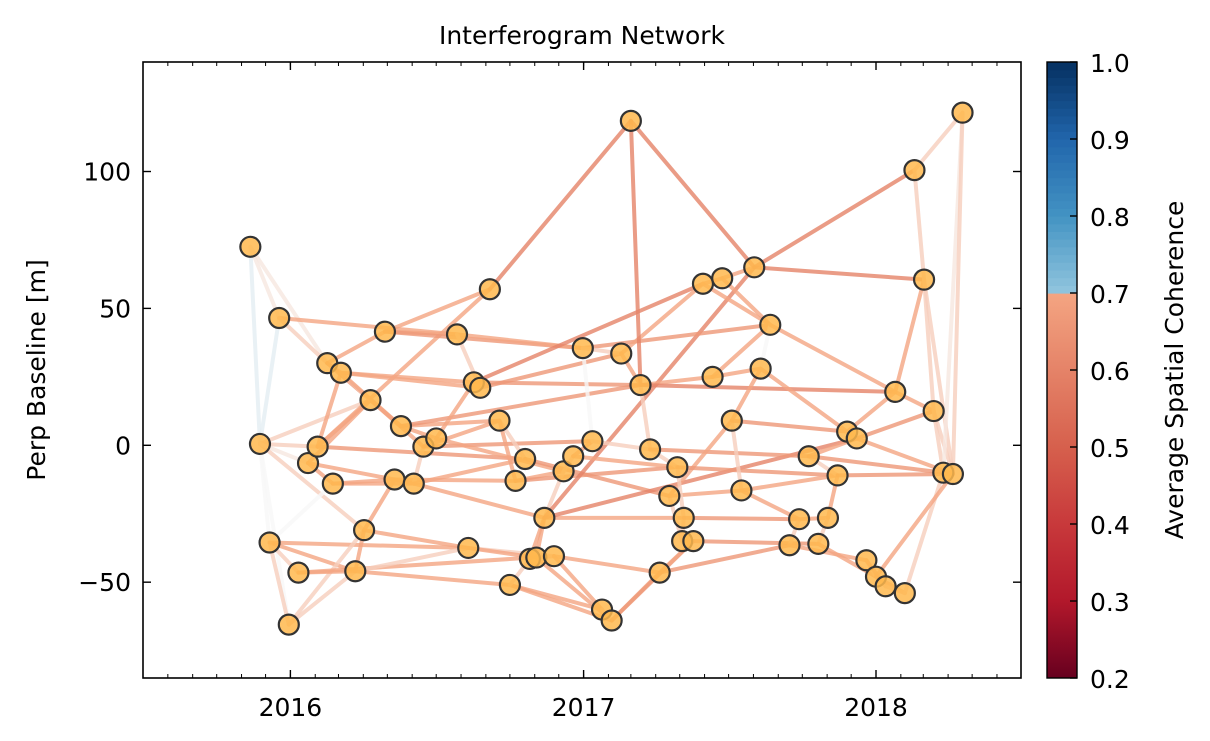 The height and width of the screenshot is (741, 1210). Describe the element at coordinates (1110, 602) in the screenshot. I see `colorbar-tick-label: 0.3` at that location.